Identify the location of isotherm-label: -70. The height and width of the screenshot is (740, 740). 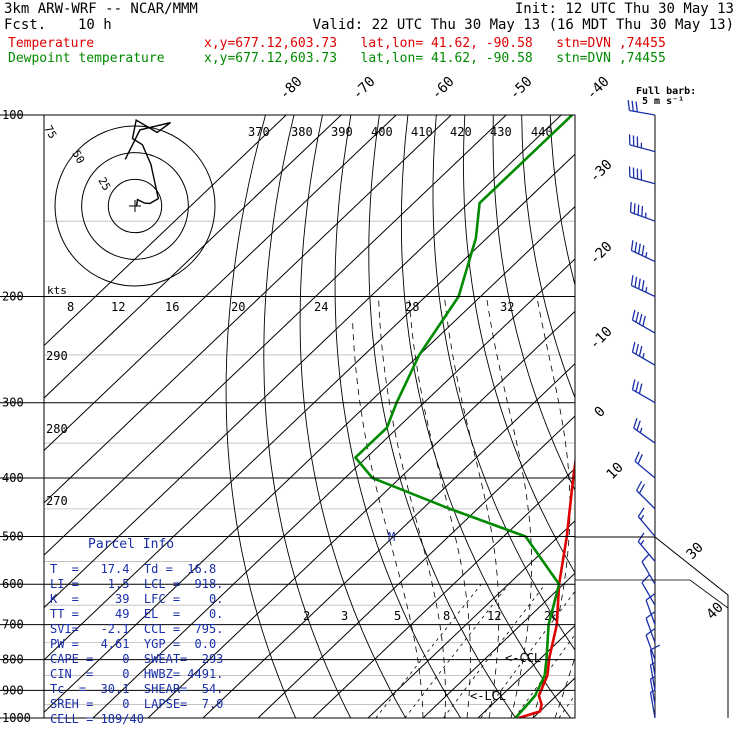
(364, 88).